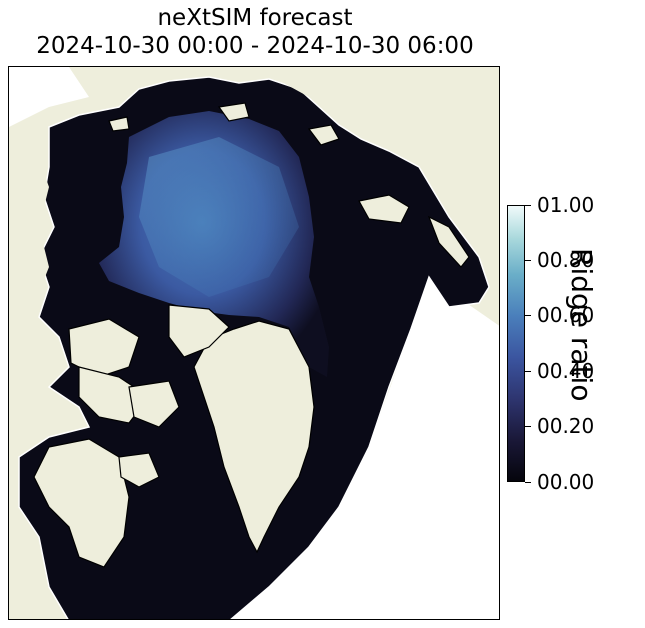 The width and height of the screenshot is (645, 628). I want to click on devon-island, so click(154, 404).